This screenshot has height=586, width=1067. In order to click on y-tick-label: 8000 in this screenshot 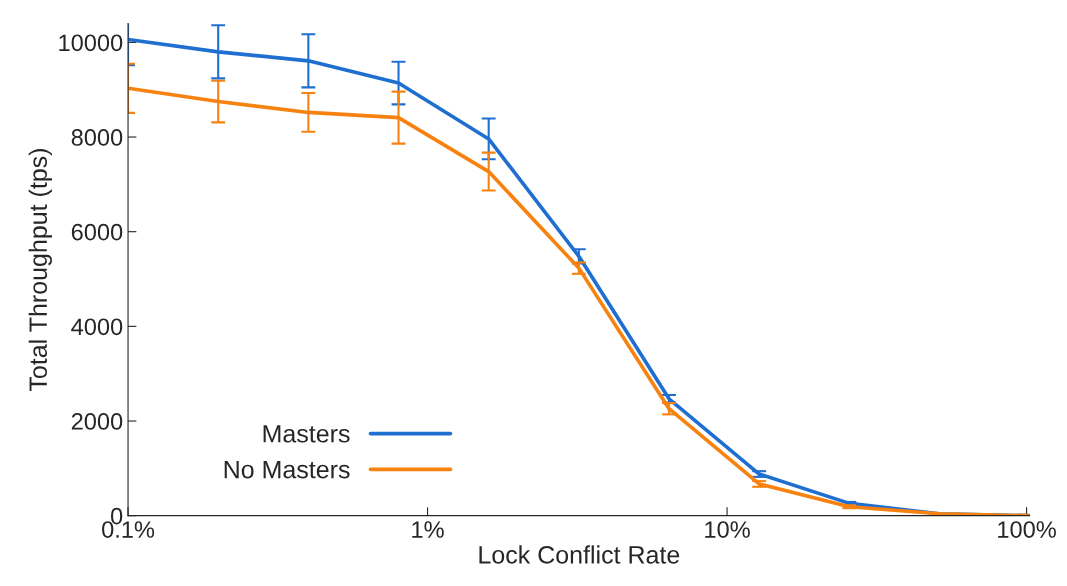, I will do `click(97, 137)`.